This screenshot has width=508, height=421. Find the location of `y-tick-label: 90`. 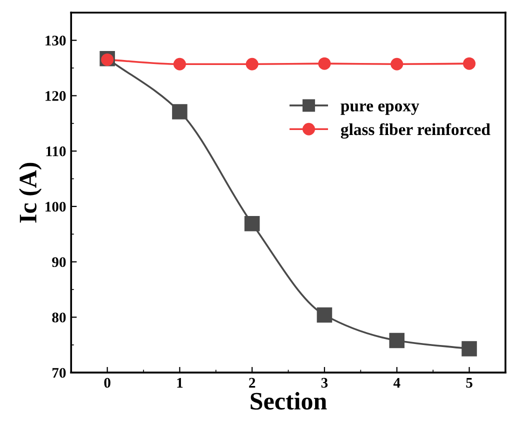

y-tick-label: 90 is located at coordinates (59, 262).